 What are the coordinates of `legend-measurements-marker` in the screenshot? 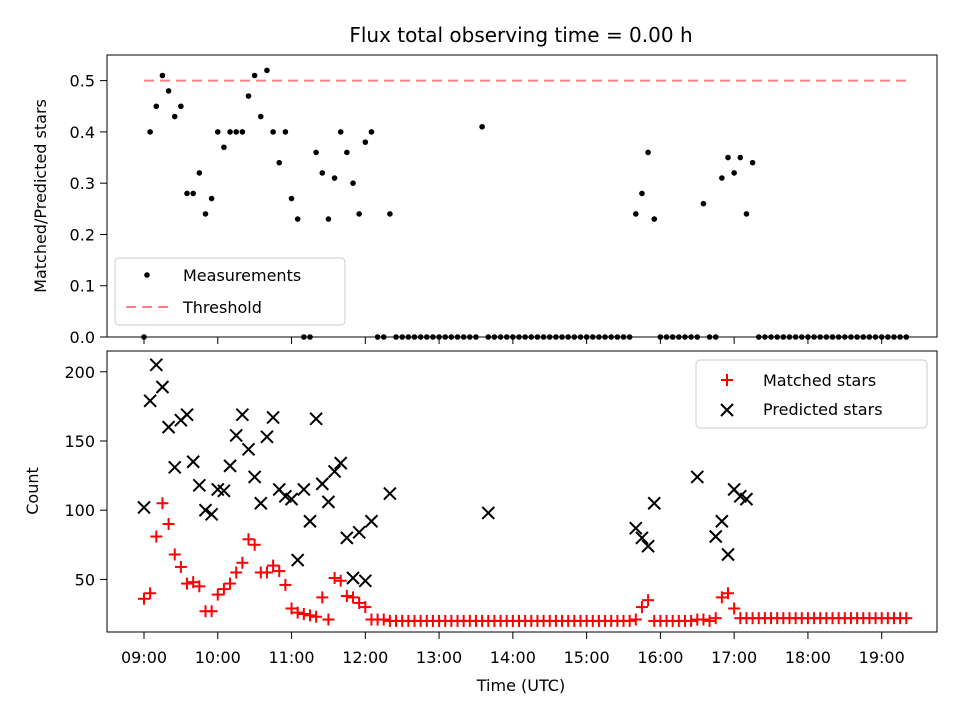 It's located at (147, 275).